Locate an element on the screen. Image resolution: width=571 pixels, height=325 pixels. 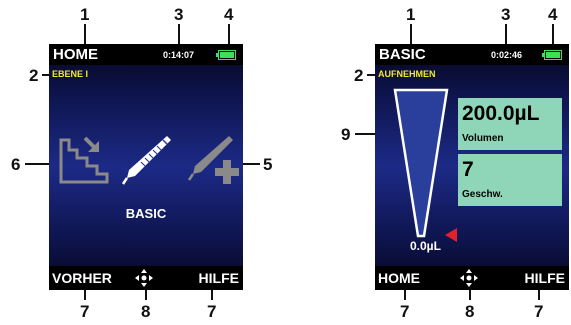
screen-title: BASIC is located at coordinates (402, 54).